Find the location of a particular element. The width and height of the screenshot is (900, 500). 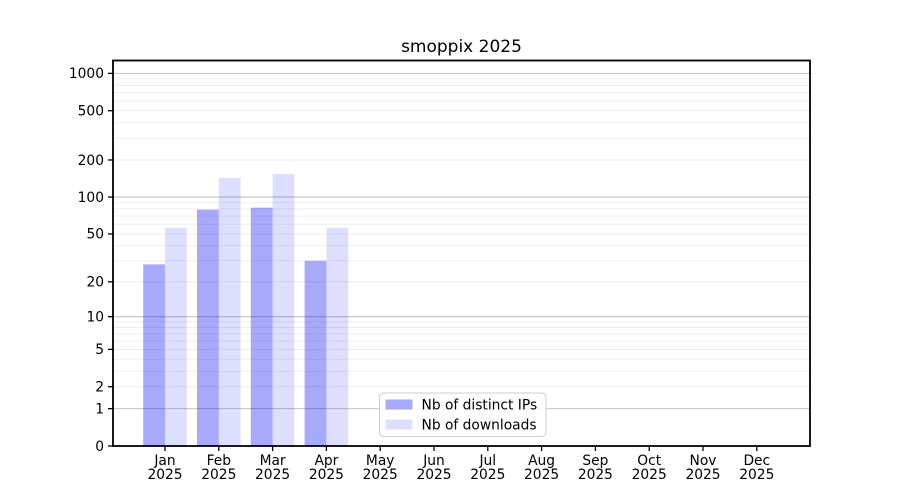

legend-label-downloads: Nb of downloads is located at coordinates (479, 426).